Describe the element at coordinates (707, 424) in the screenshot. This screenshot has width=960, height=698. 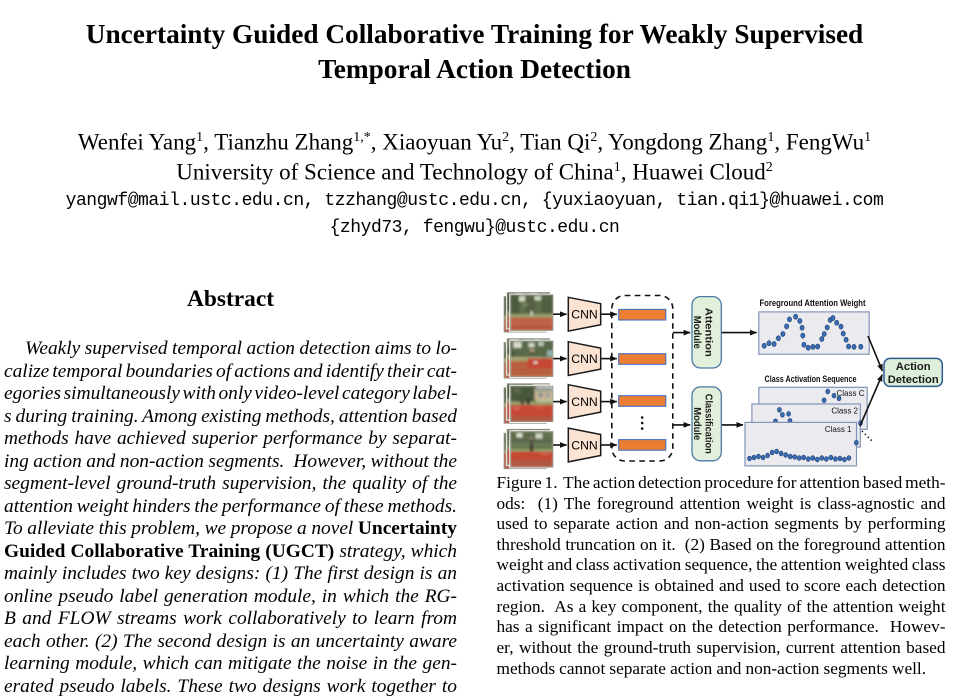
I see `svg-text: Classification` at that location.